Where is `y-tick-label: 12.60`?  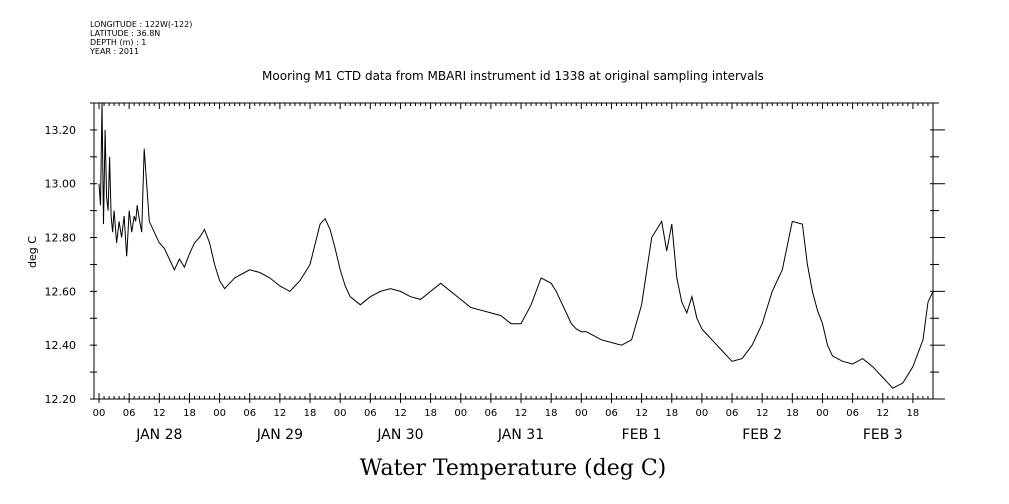 y-tick-label: 12.60 is located at coordinates (61, 291).